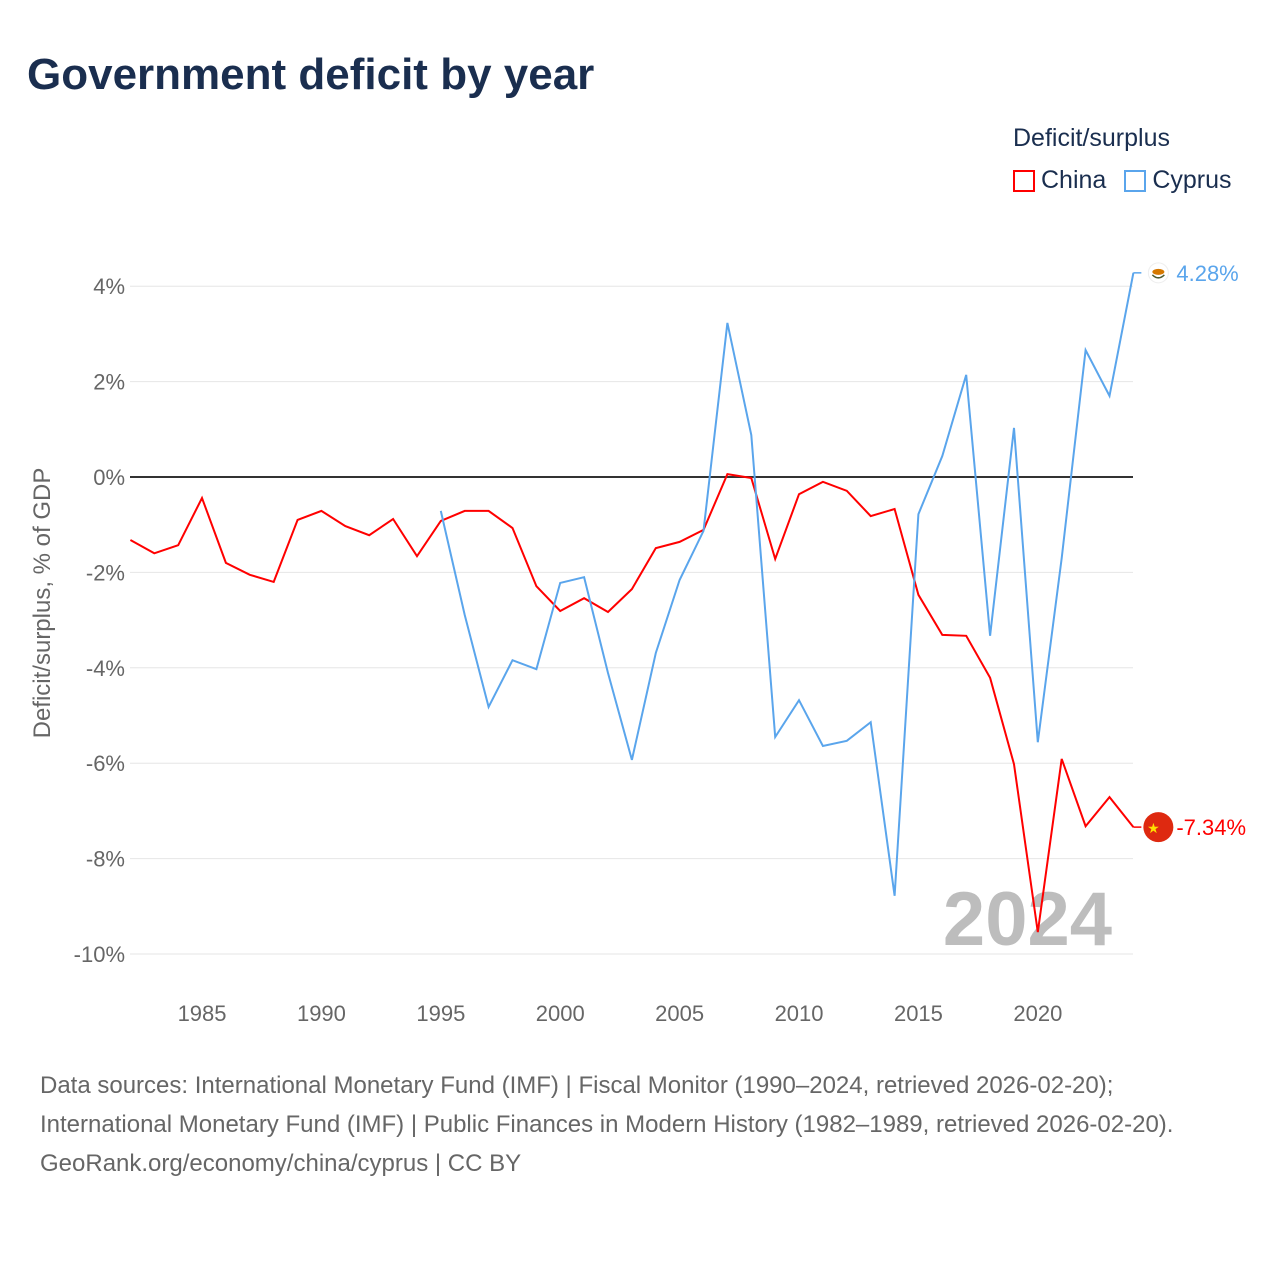 This screenshot has height=1280, width=1280. I want to click on y-tick-label: -6%, so click(105, 763).